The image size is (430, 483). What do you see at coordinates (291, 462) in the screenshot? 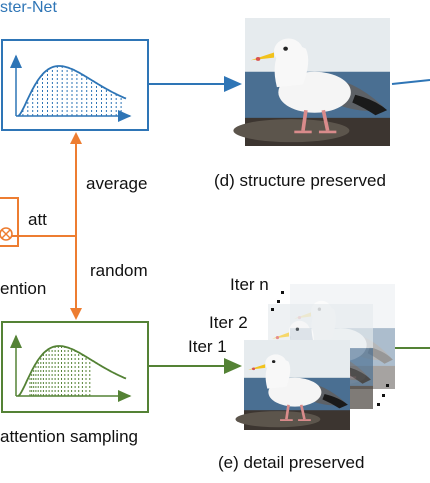
I see `detail-caption: (e) detail preserved` at bounding box center [291, 462].